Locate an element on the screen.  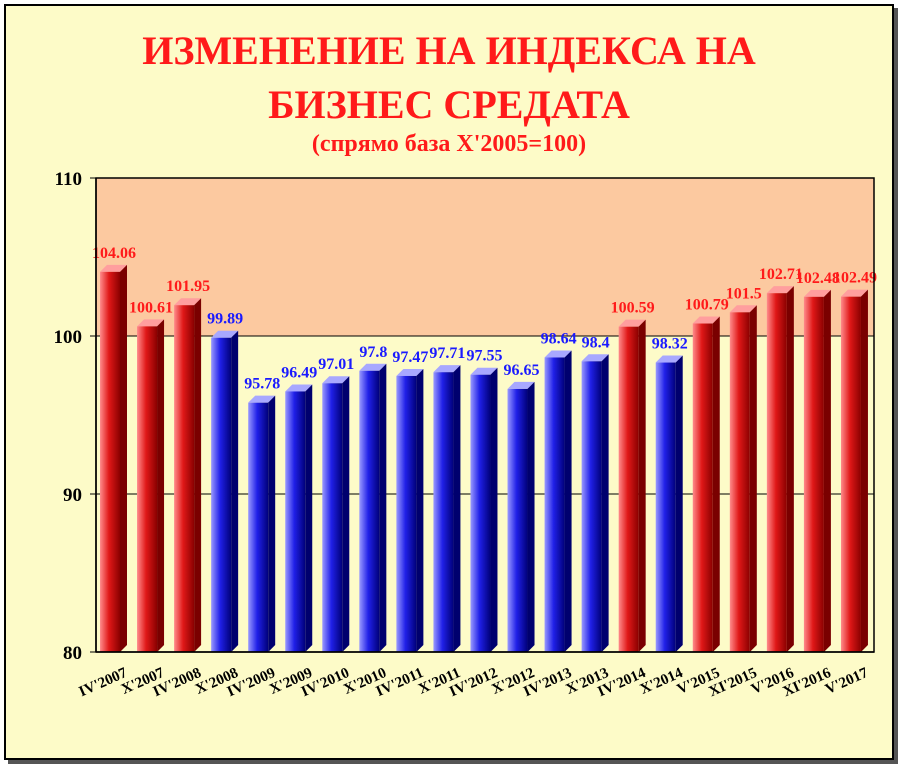
y-tick-label: 110 is located at coordinates (68, 179).